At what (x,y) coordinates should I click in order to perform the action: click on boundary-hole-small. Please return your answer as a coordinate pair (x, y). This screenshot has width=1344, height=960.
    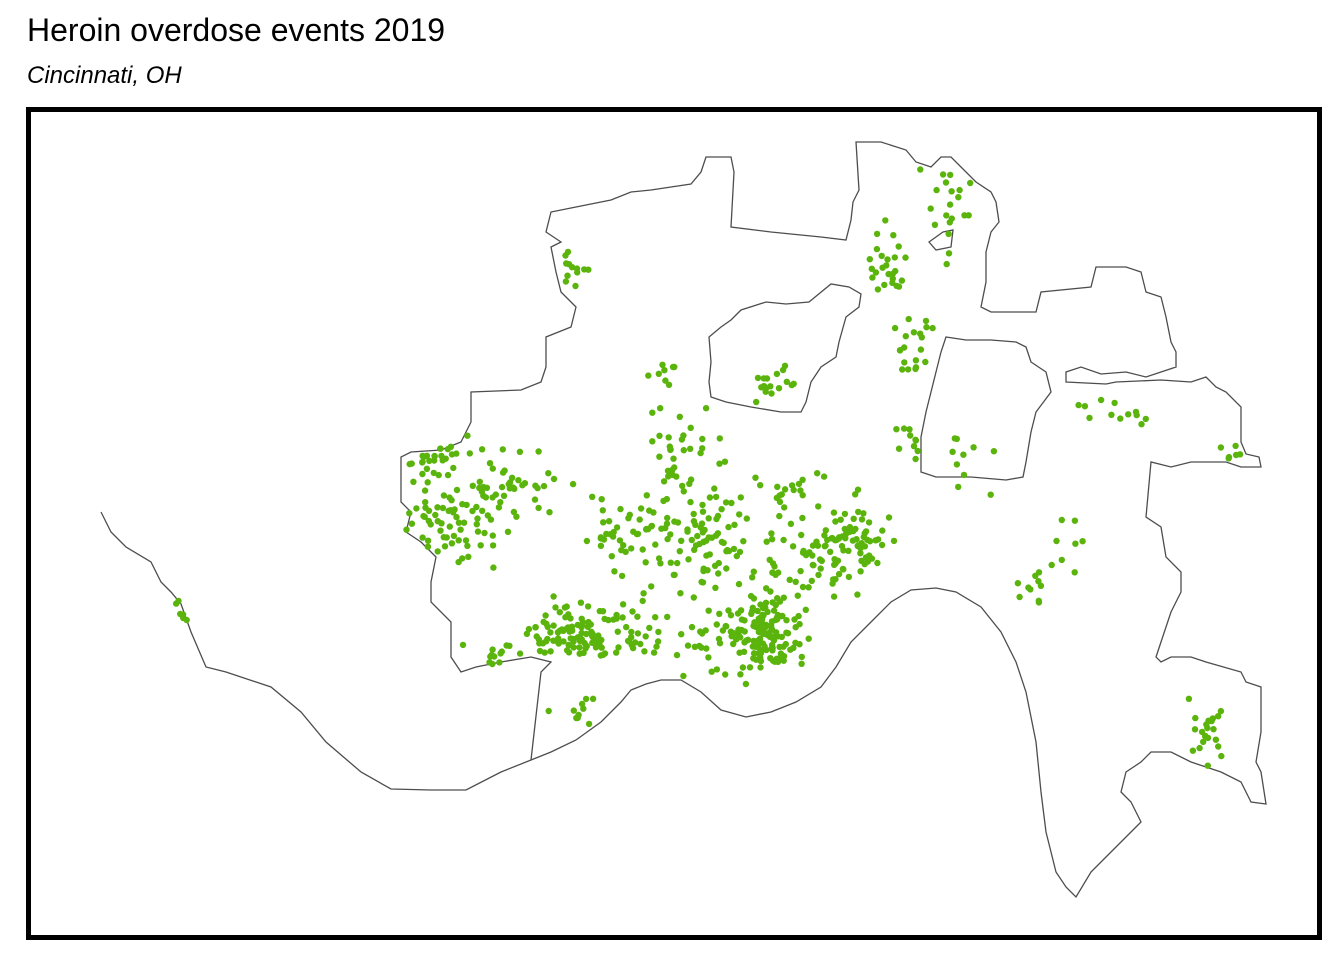
    Looking at the image, I should click on (941, 240).